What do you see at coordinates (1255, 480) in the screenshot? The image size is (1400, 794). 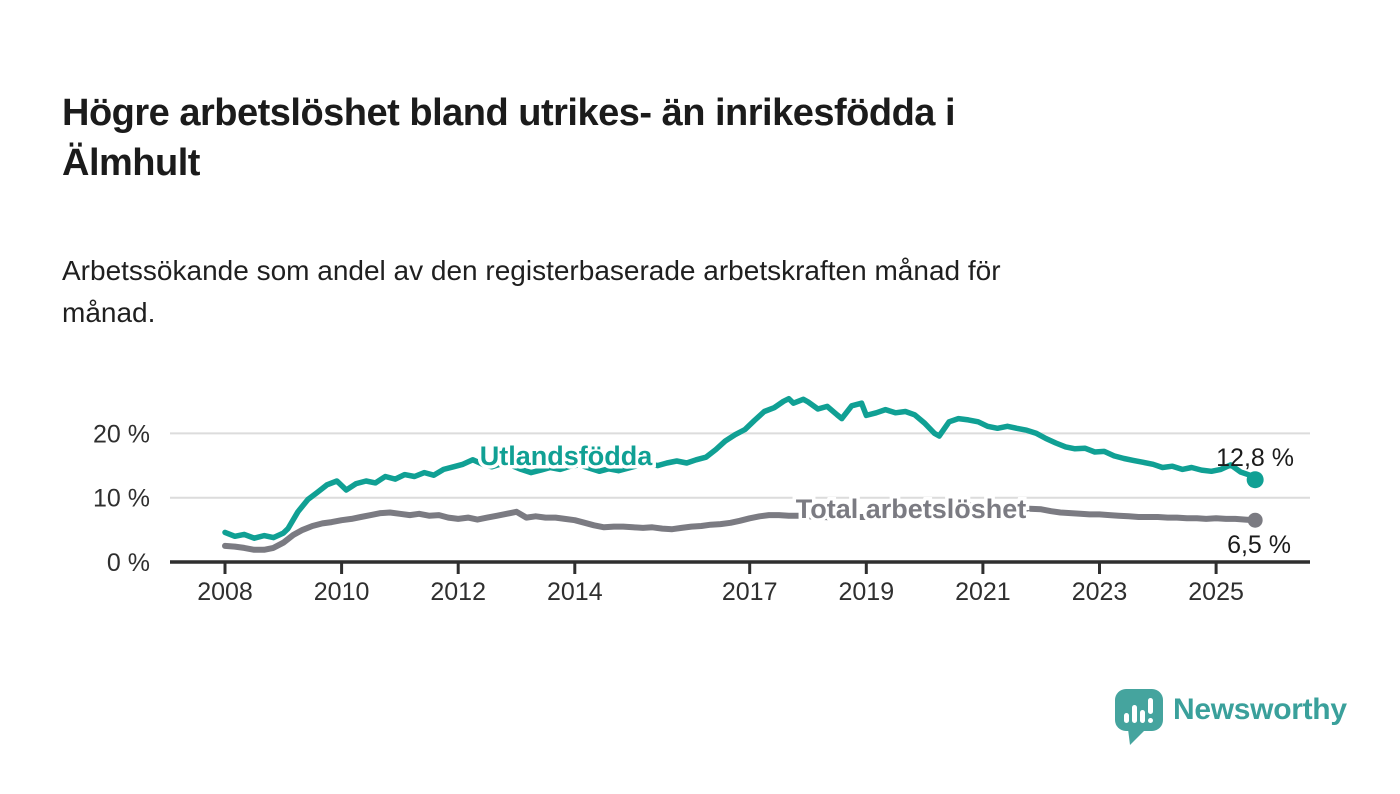 I see `series-end-dot-utlandsfodda` at bounding box center [1255, 480].